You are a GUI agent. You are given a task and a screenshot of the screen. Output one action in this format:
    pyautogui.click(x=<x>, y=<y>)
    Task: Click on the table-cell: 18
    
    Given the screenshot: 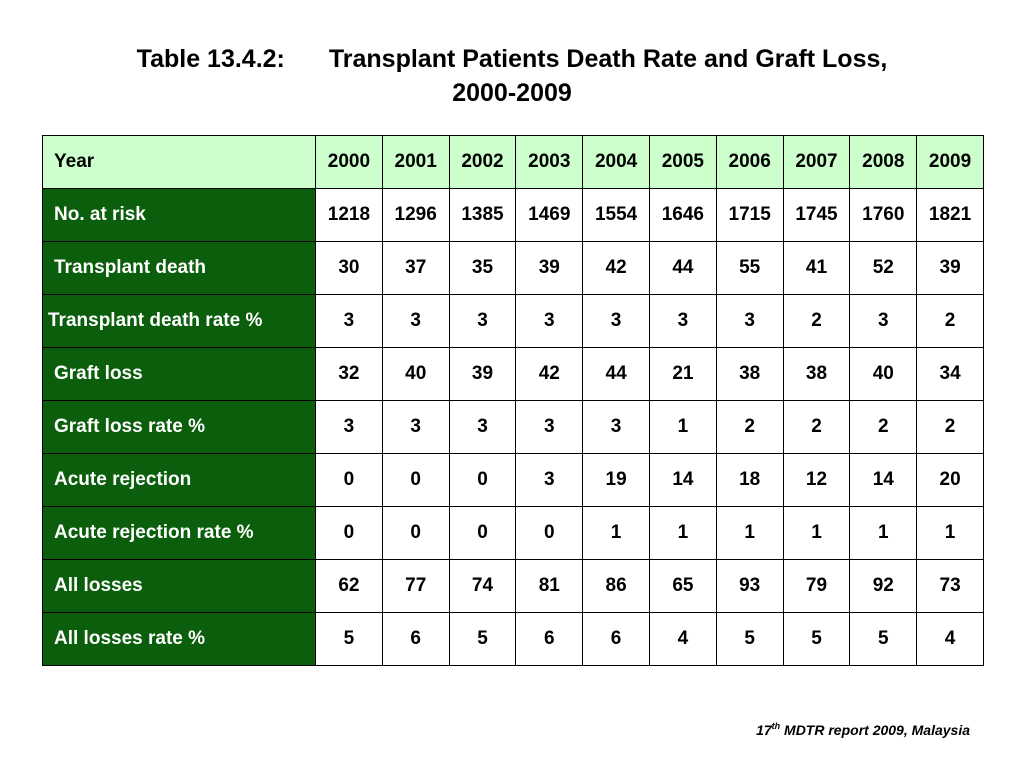 What is the action you would take?
    pyautogui.click(x=749, y=480)
    